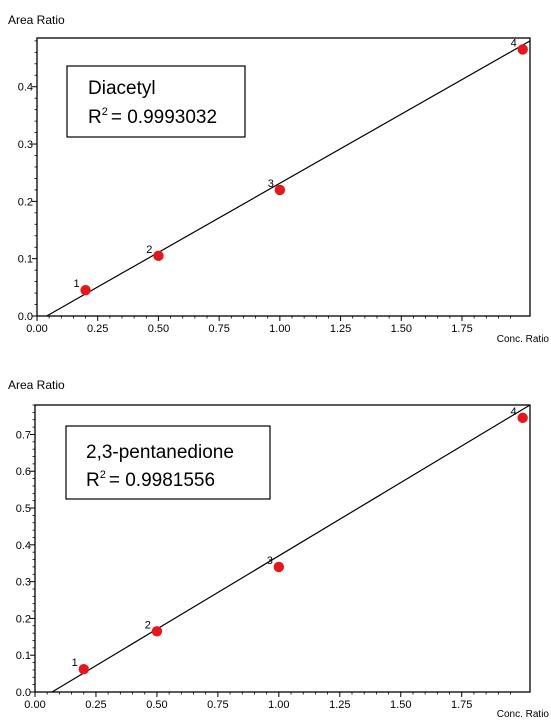 This screenshot has height=720, width=551. Describe the element at coordinates (23, 472) in the screenshot. I see `y-tick-label: 0.6` at that location.